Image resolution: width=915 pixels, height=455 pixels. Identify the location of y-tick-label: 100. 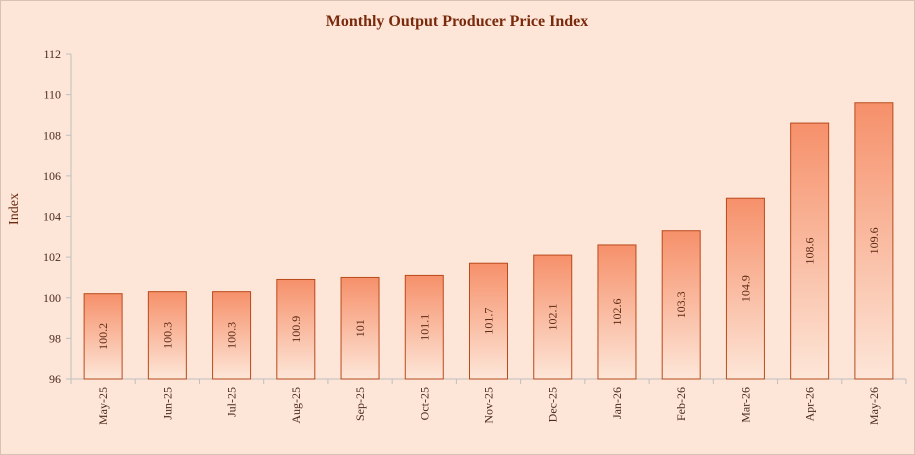
(52, 298).